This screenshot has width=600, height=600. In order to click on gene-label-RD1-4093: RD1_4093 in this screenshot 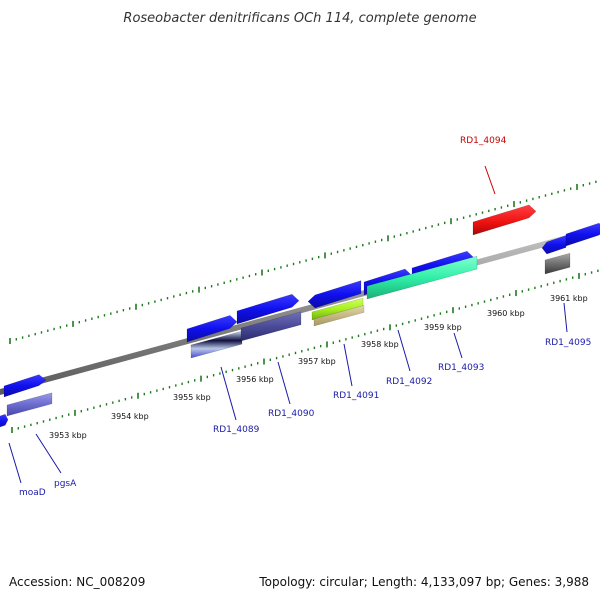, I will do `click(461, 368)`.